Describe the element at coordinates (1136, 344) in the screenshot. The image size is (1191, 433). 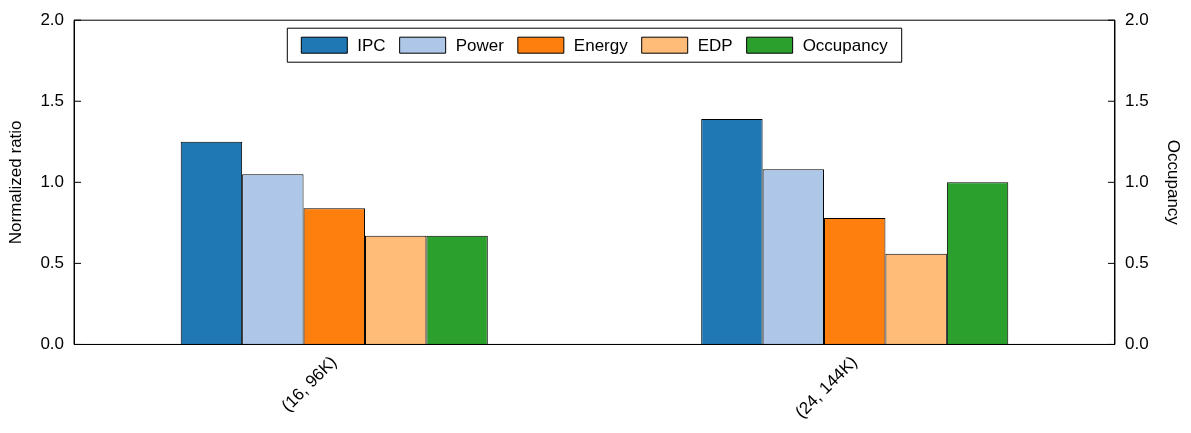
I see `y2-tick-label: 0.0` at that location.